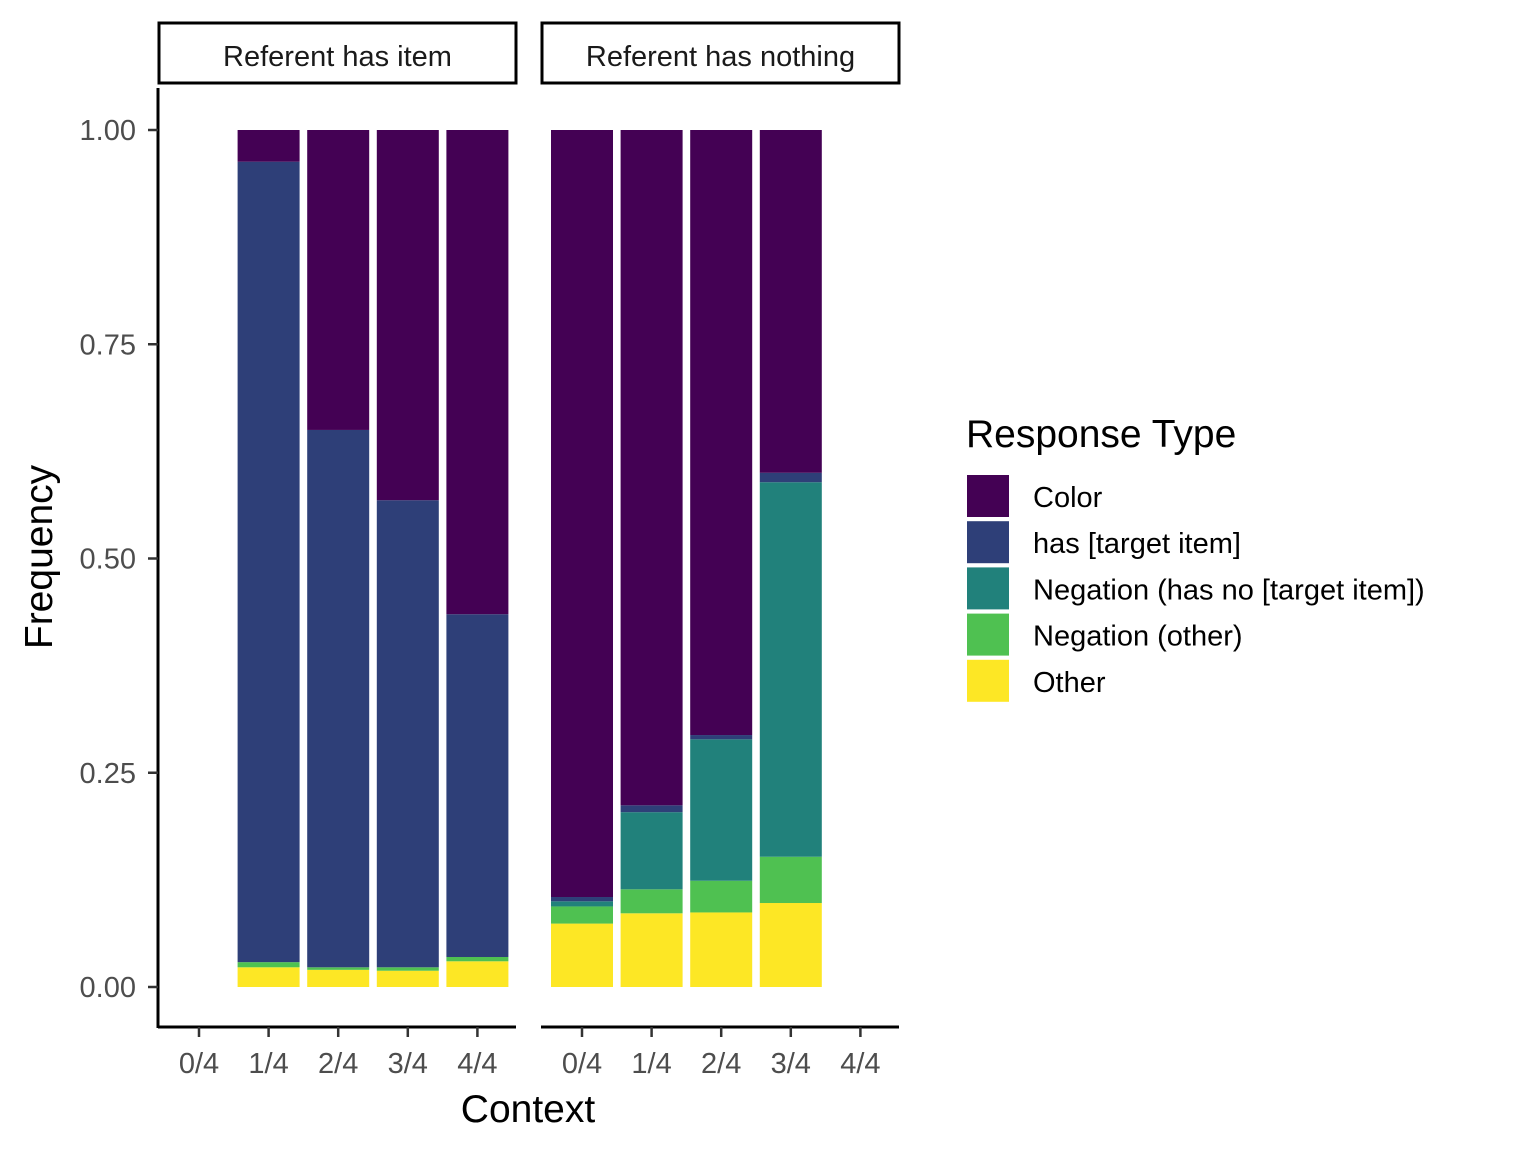 The height and width of the screenshot is (1157, 1536). What do you see at coordinates (1068, 498) in the screenshot?
I see `legend-label: Color` at bounding box center [1068, 498].